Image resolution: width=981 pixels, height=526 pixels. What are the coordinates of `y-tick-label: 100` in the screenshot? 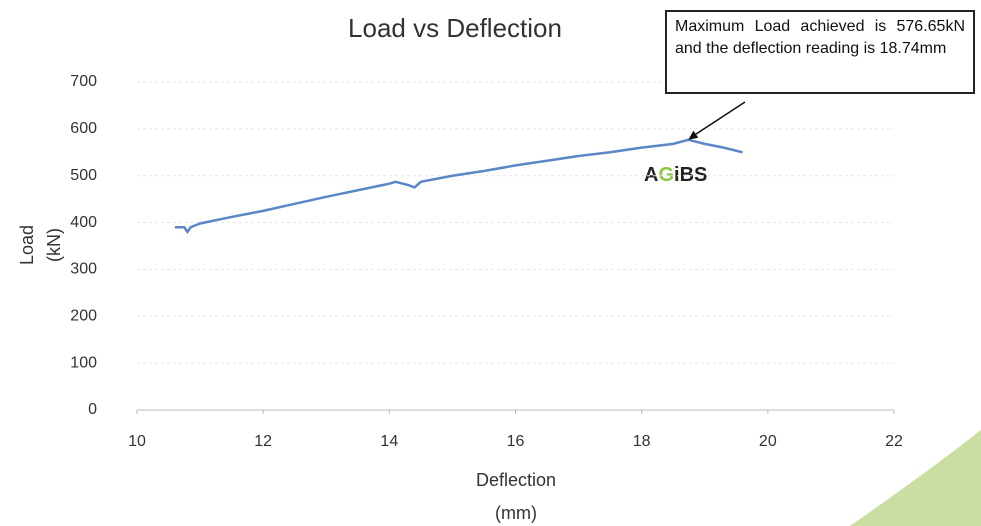 It's located at (83, 362).